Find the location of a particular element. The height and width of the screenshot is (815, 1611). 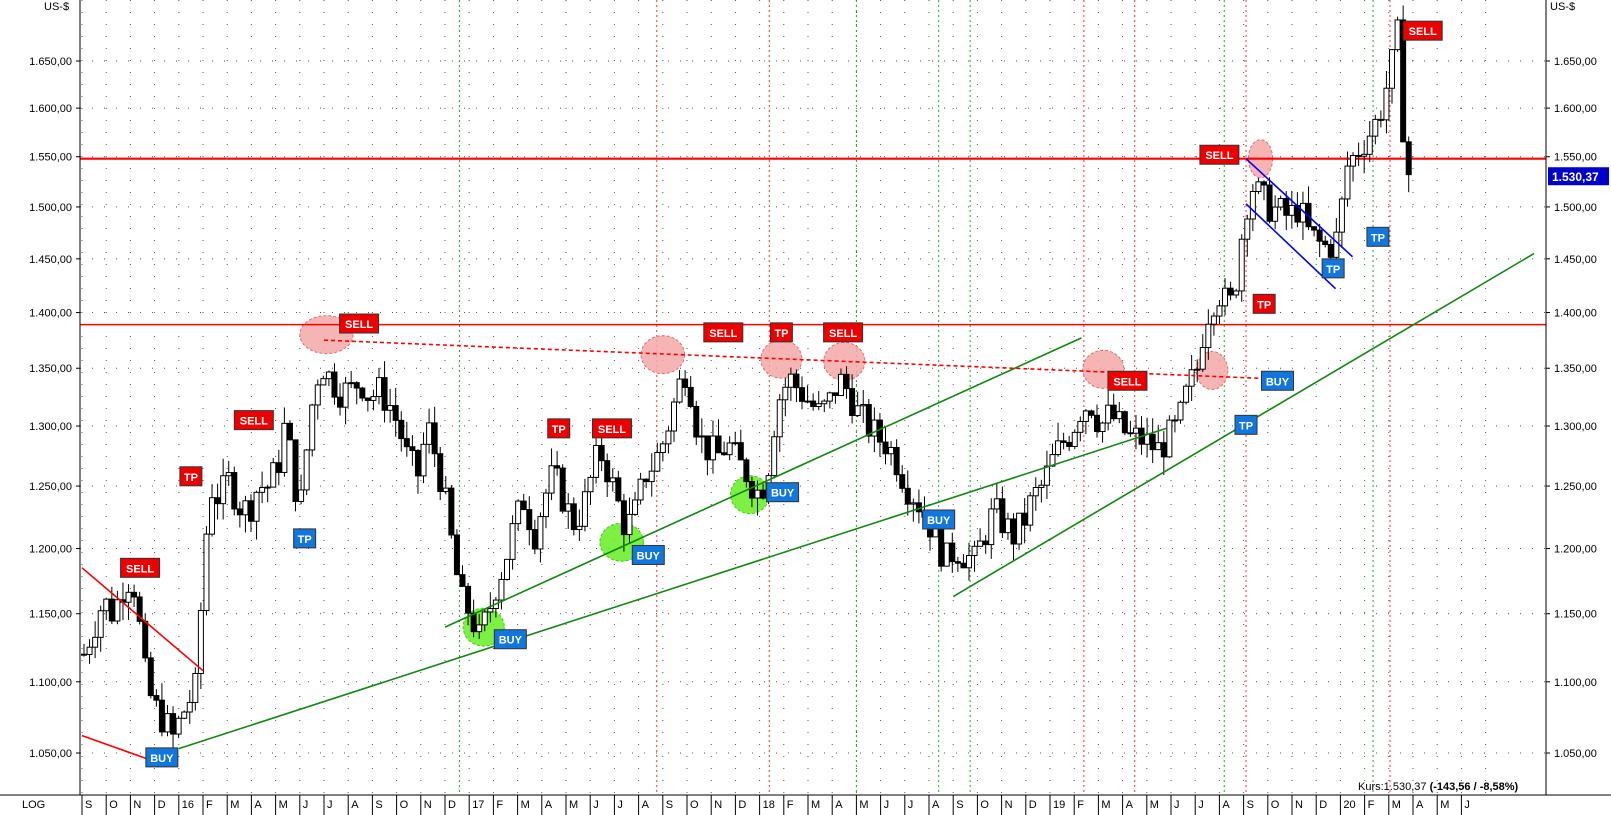

y-tick-label-right-1: 1.100,00 is located at coordinates (1575, 683).